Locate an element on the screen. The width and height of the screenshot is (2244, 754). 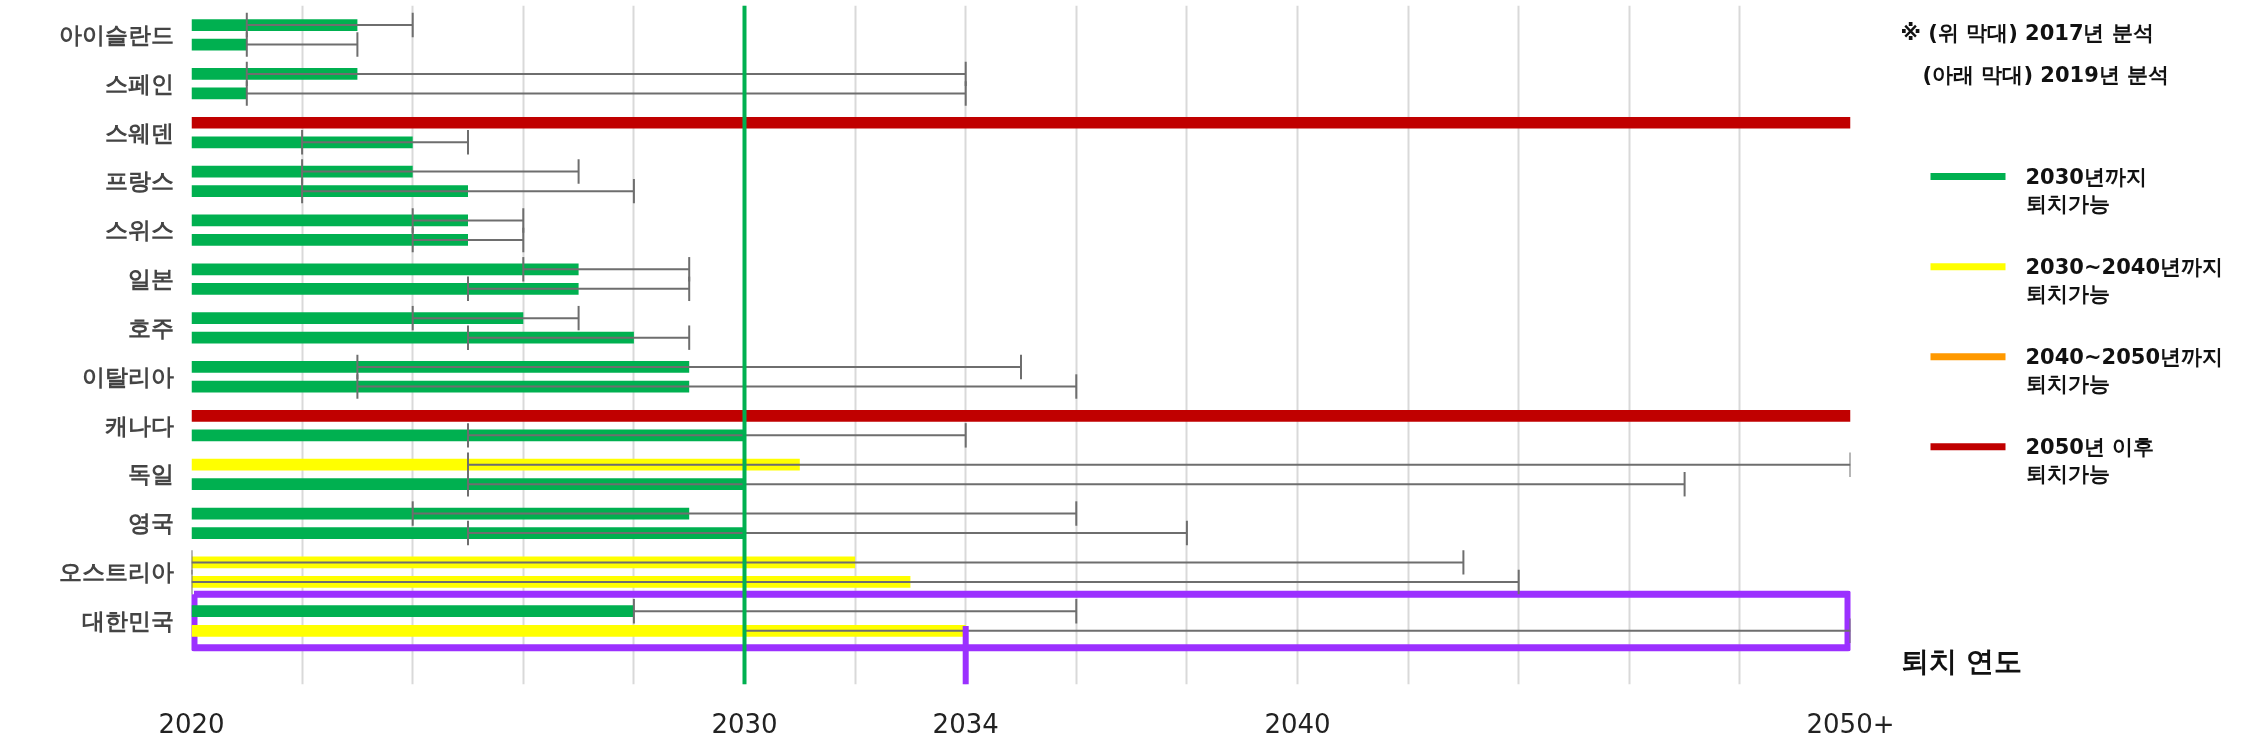
x-tick-label: 2050+ is located at coordinates (1850, 723).